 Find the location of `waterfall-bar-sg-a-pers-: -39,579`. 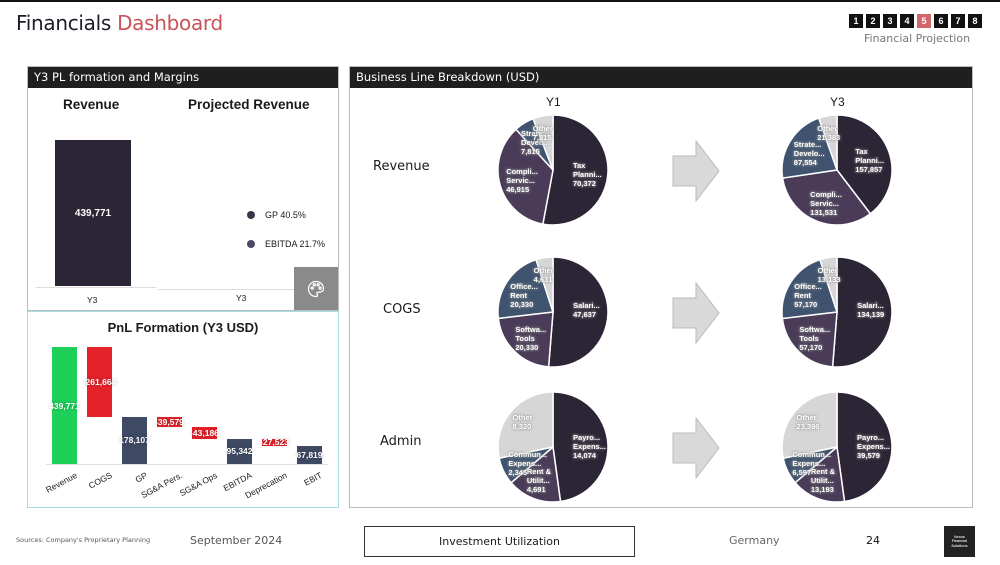

waterfall-bar-sg-a-pers-: -39,579 is located at coordinates (169, 422).